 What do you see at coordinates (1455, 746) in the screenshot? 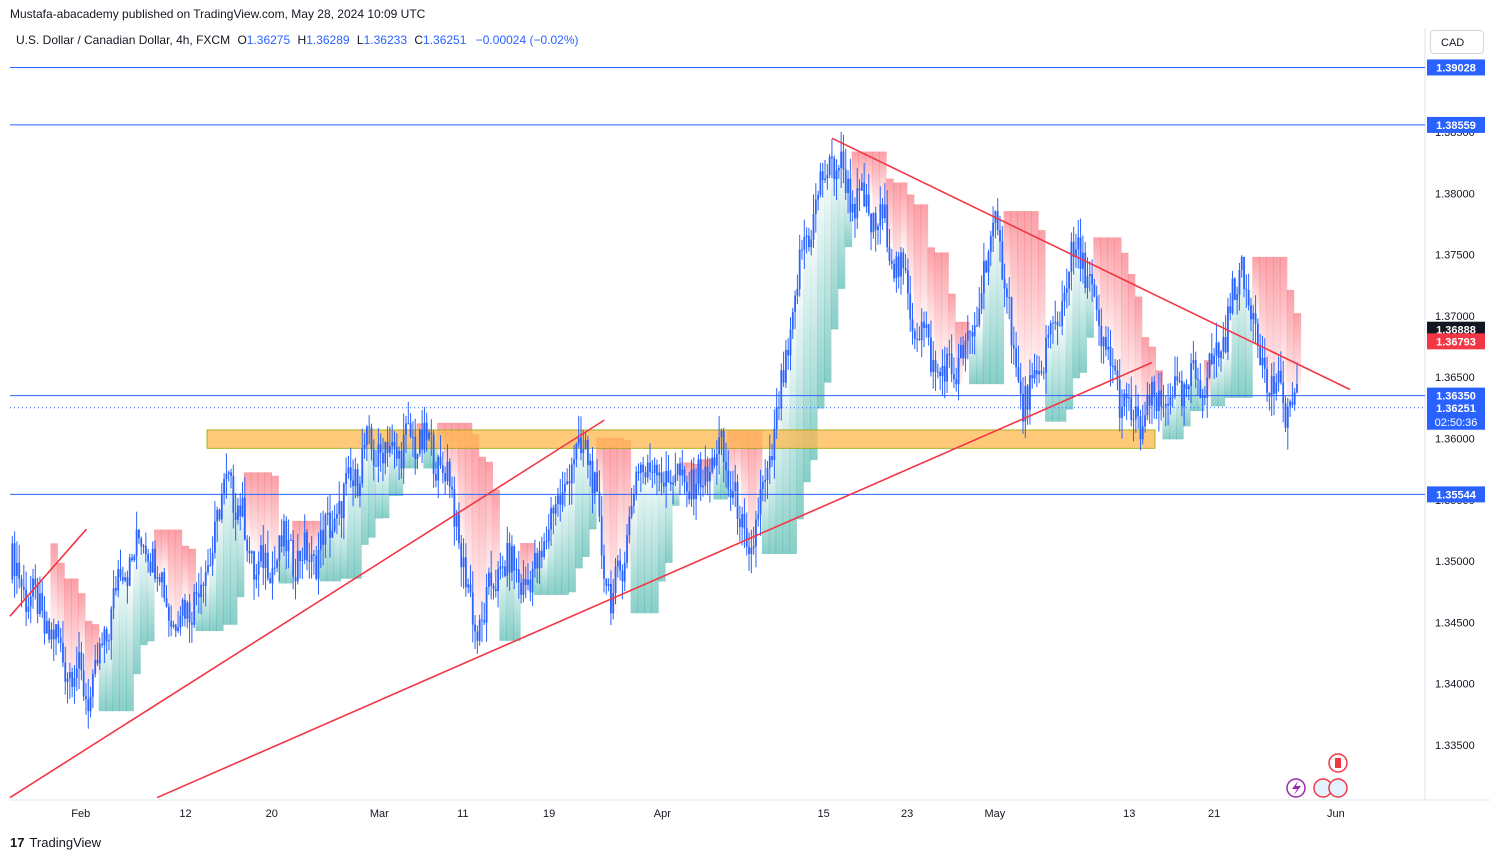
I see `y-tick-label: 1.33500` at bounding box center [1455, 746].